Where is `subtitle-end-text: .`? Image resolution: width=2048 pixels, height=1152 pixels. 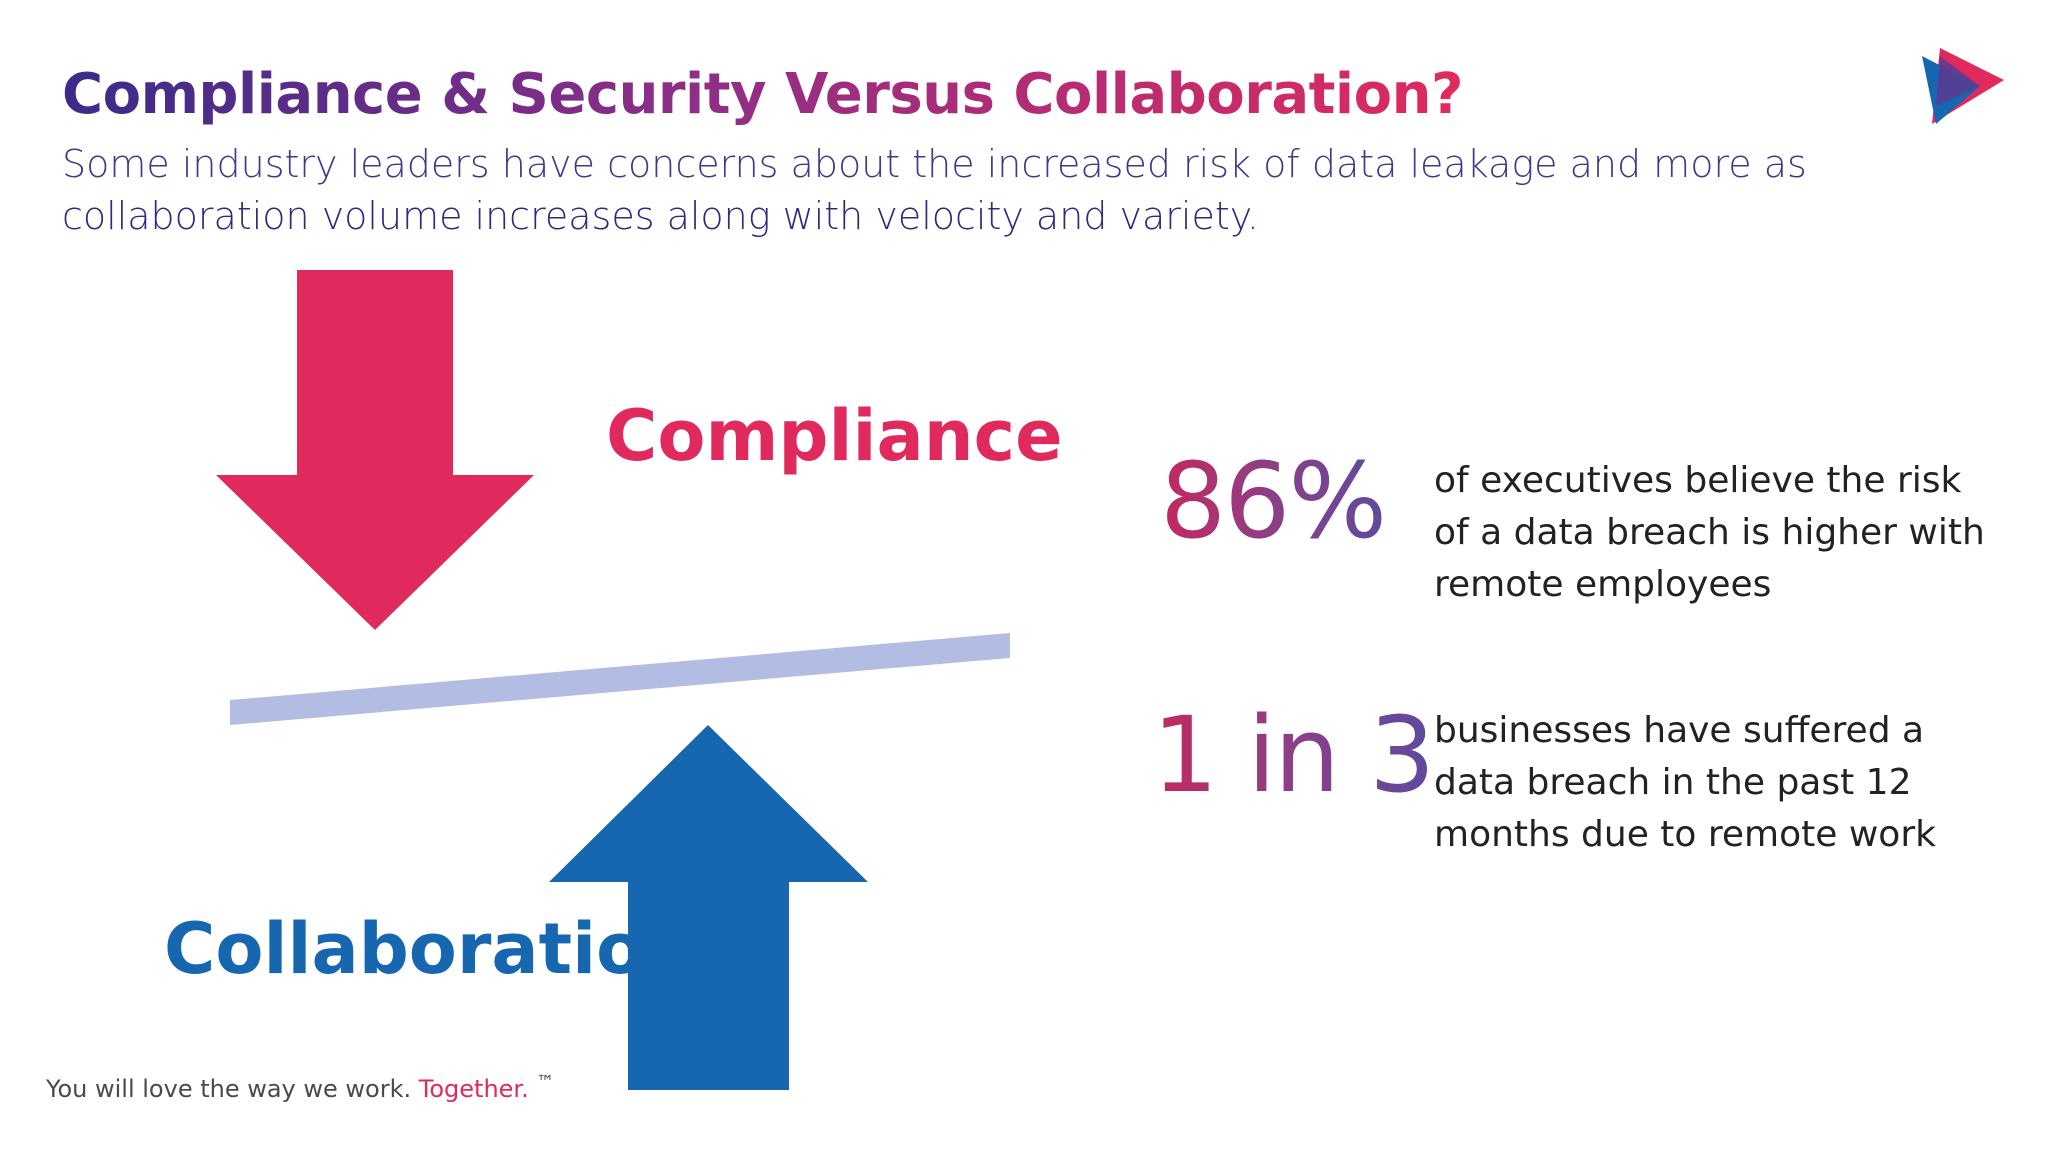
subtitle-end-text: . is located at coordinates (1252, 216).